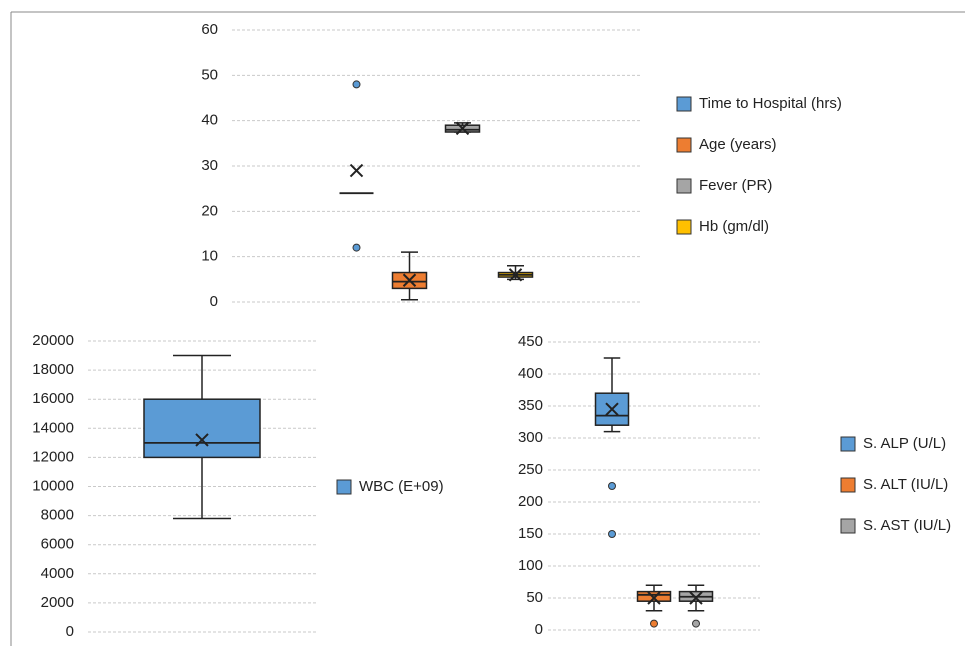 The height and width of the screenshot is (646, 965). Describe the element at coordinates (530, 437) in the screenshot. I see `y-tick-label: 300` at that location.